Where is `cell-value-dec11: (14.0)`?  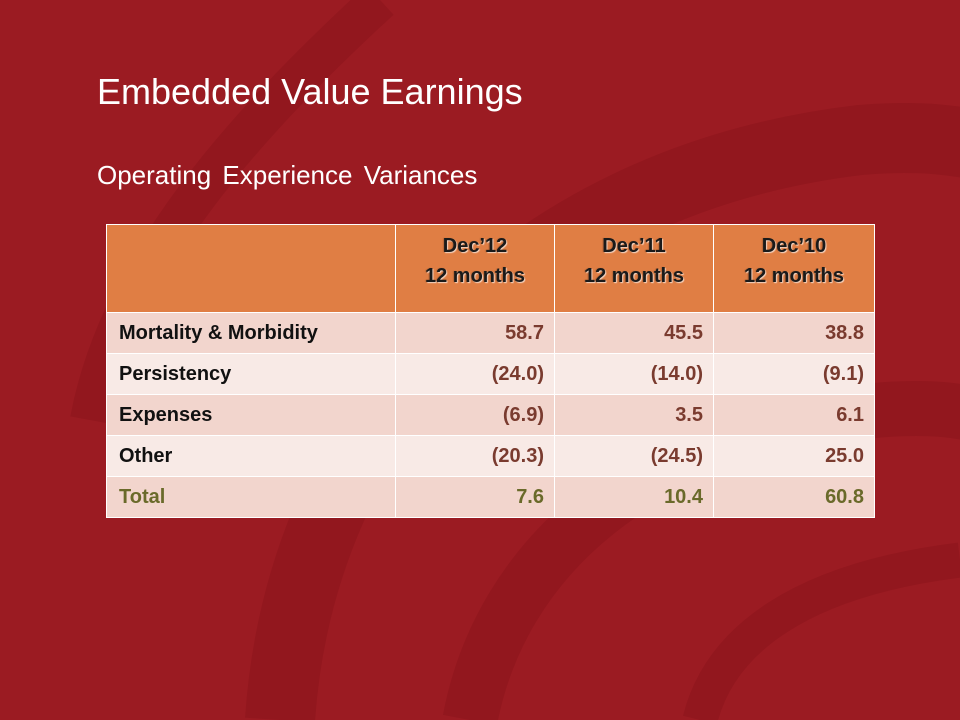
cell-value-dec11: (14.0) is located at coordinates (634, 374).